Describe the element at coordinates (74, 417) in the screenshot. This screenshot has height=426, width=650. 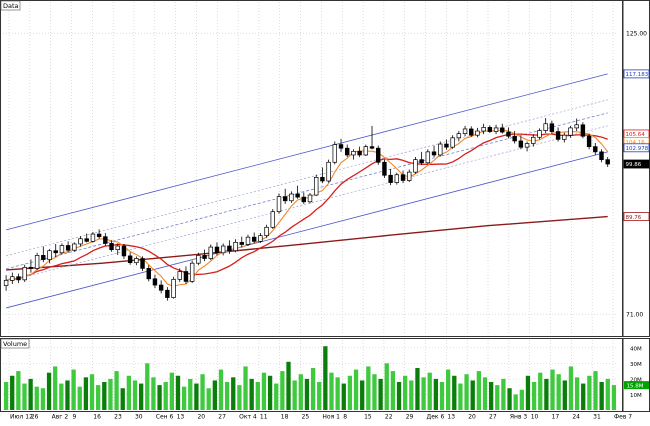
I see `x-tick-label: 9` at that location.